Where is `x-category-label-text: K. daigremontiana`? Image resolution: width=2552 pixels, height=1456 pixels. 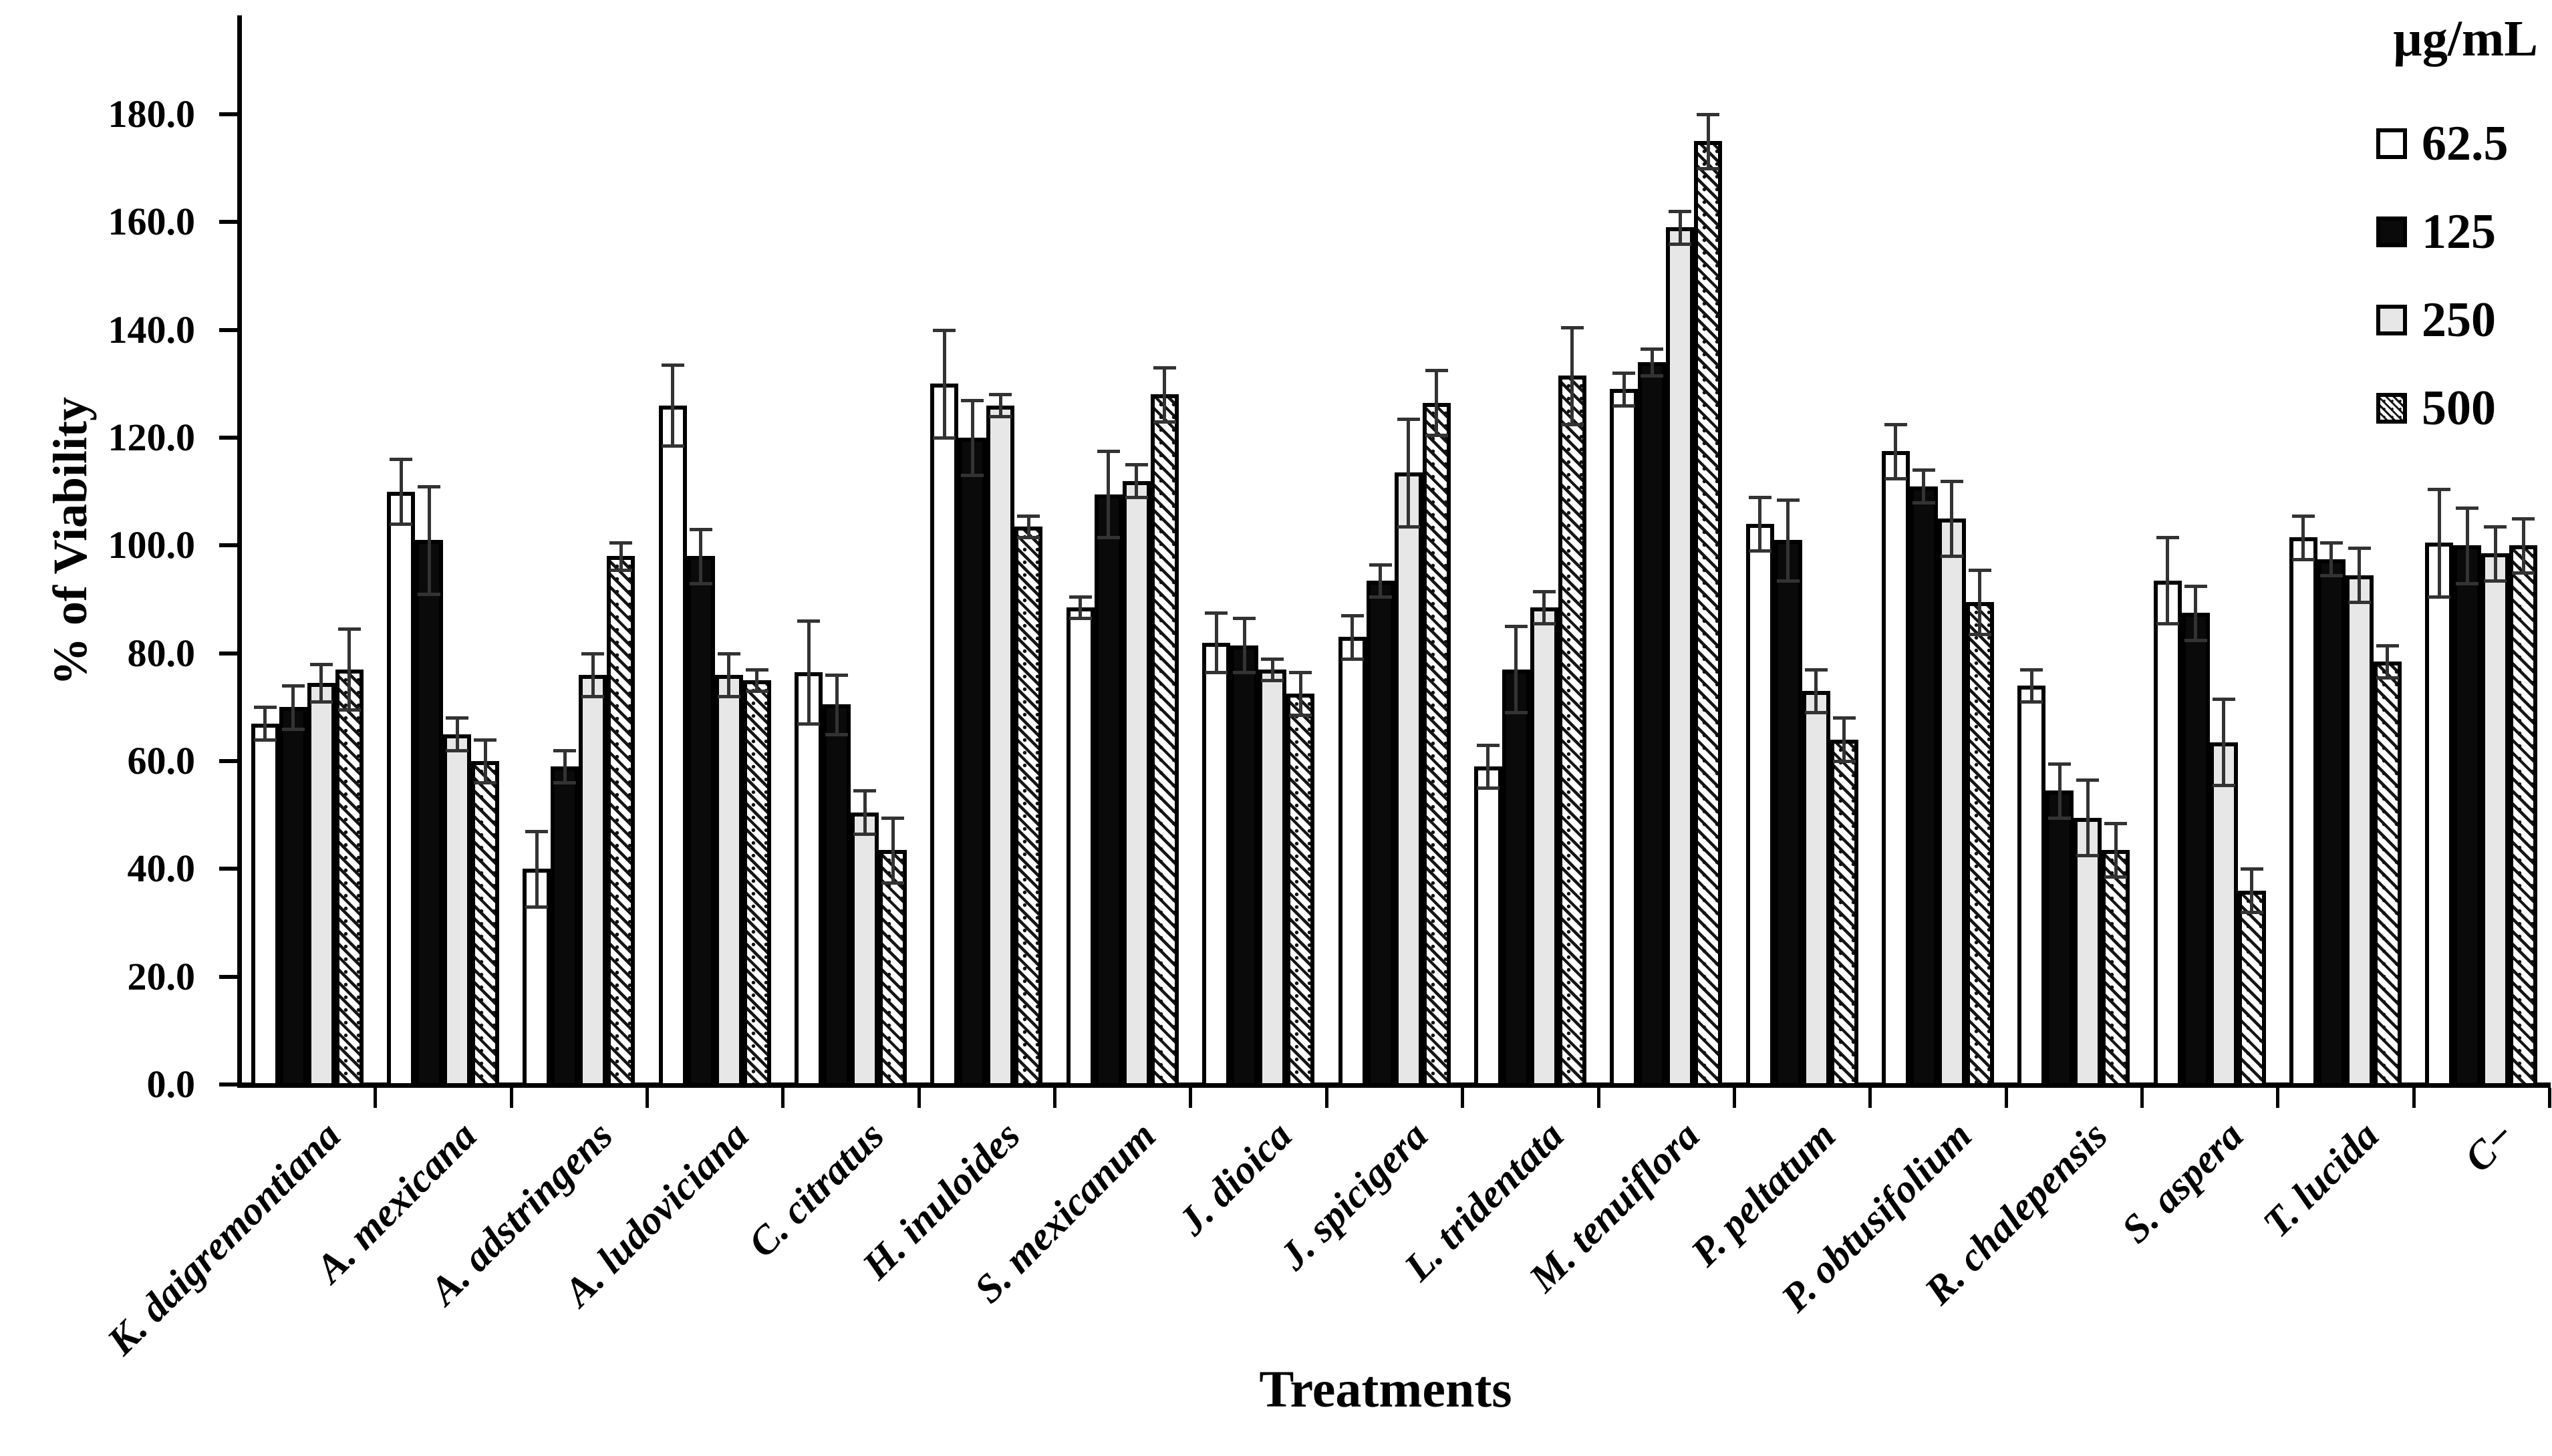
x-category-label-text: K. daigremontiana is located at coordinates (224, 1238).